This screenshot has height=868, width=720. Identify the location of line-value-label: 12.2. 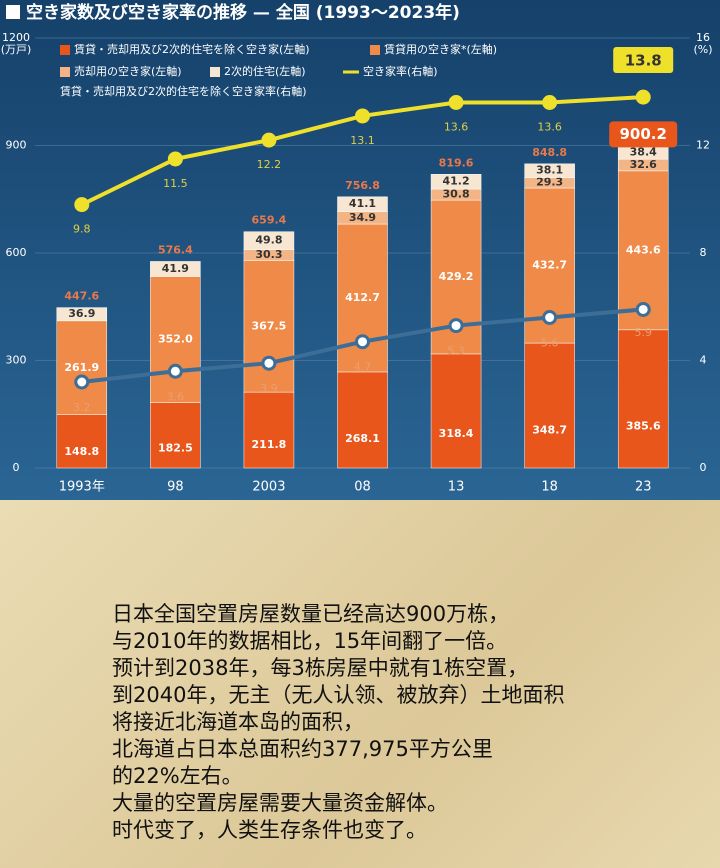
(269, 164).